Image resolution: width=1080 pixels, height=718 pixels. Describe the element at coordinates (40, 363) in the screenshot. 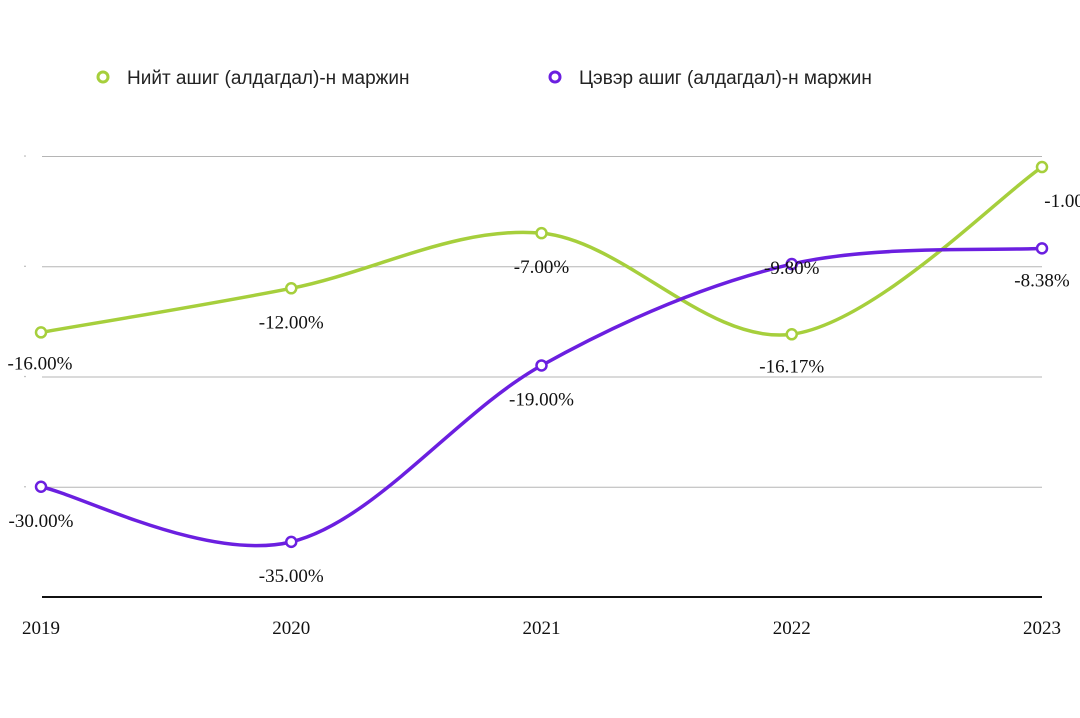

I see `data-label: -16.00%` at that location.